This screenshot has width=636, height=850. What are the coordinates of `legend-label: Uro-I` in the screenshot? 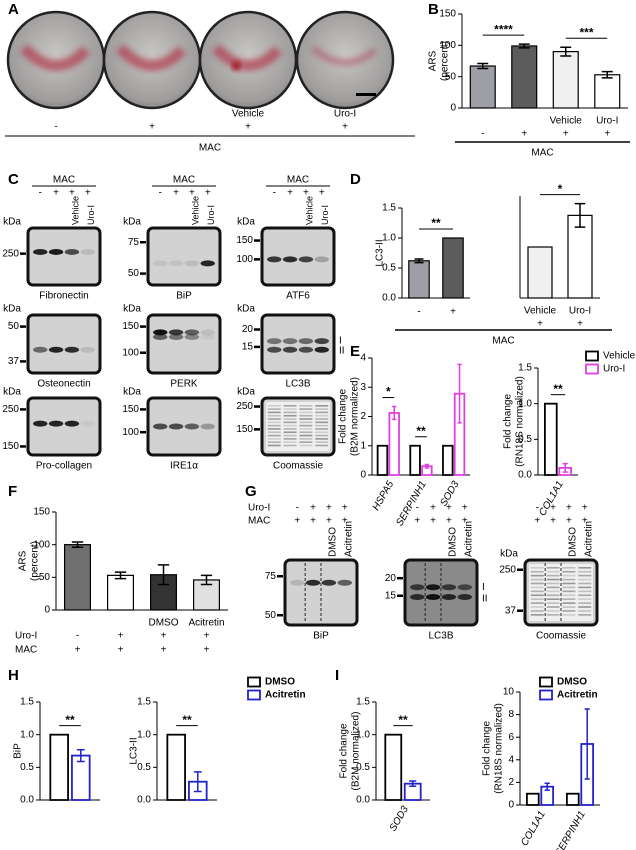 It's located at (614, 369).